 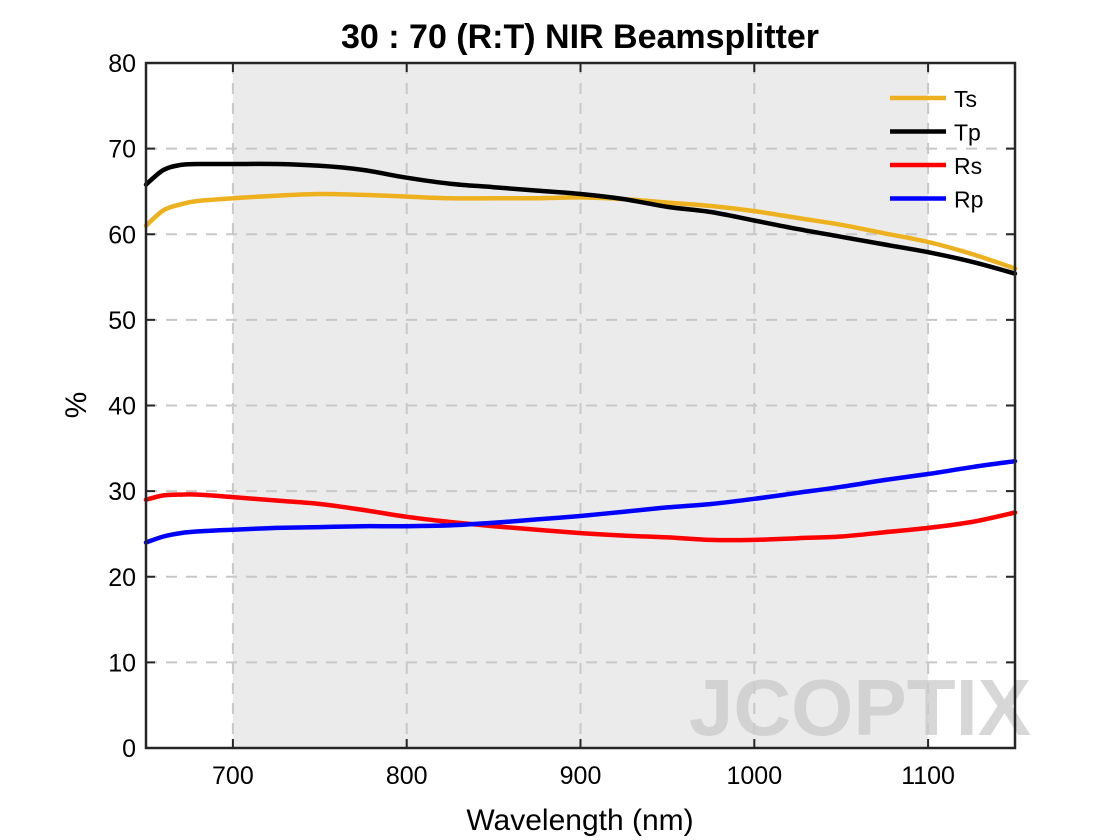 I want to click on y-tick-label: 60, so click(x=122, y=235).